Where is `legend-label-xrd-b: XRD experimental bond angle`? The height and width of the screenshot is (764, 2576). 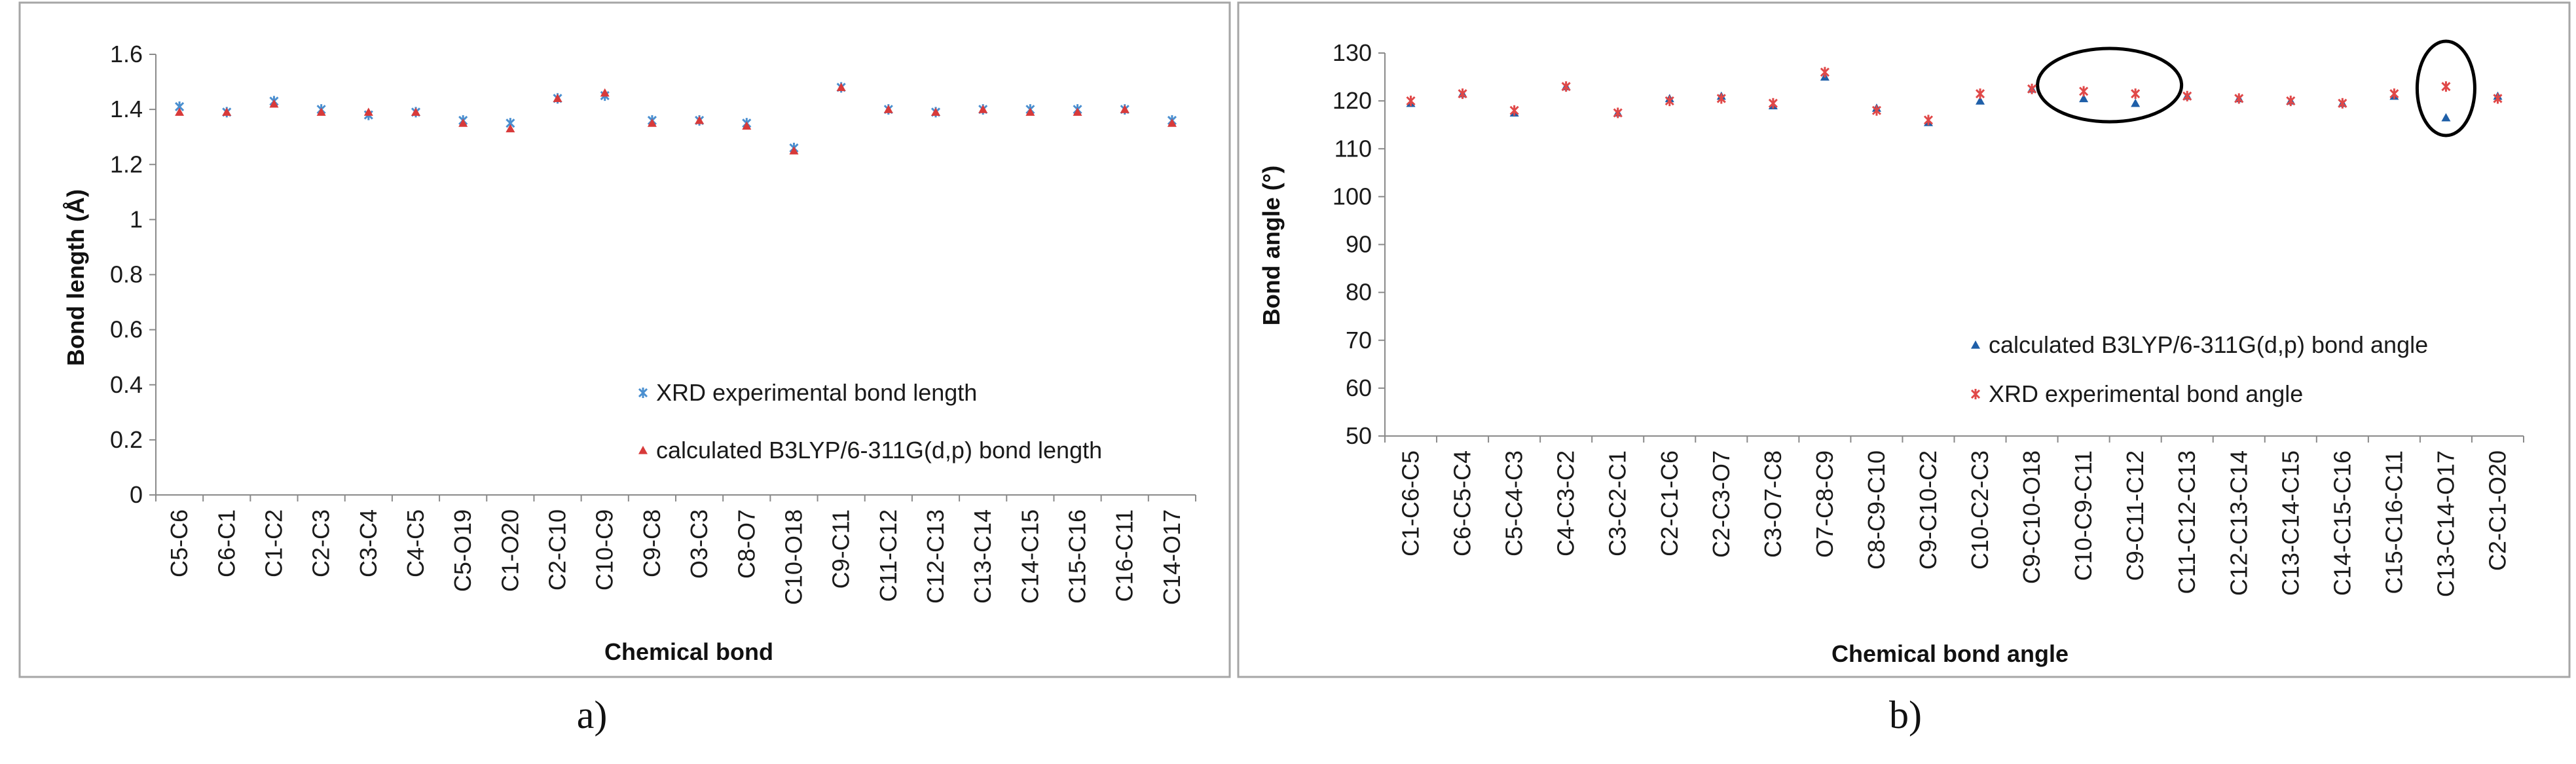
legend-label-xrd-b: XRD experimental bond angle is located at coordinates (2146, 393).